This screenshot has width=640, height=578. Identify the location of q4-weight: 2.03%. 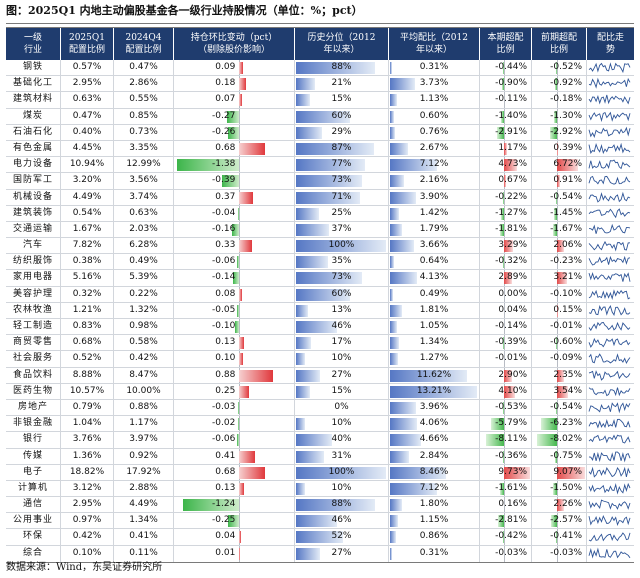
(144, 229).